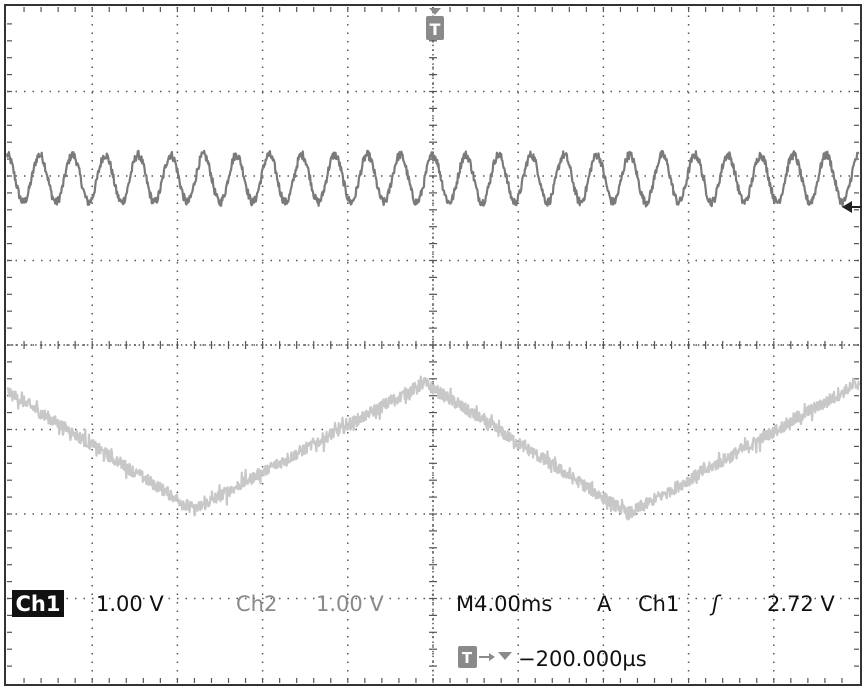  What do you see at coordinates (485, 657) in the screenshot?
I see `trigger-offset-icon: T` at bounding box center [485, 657].